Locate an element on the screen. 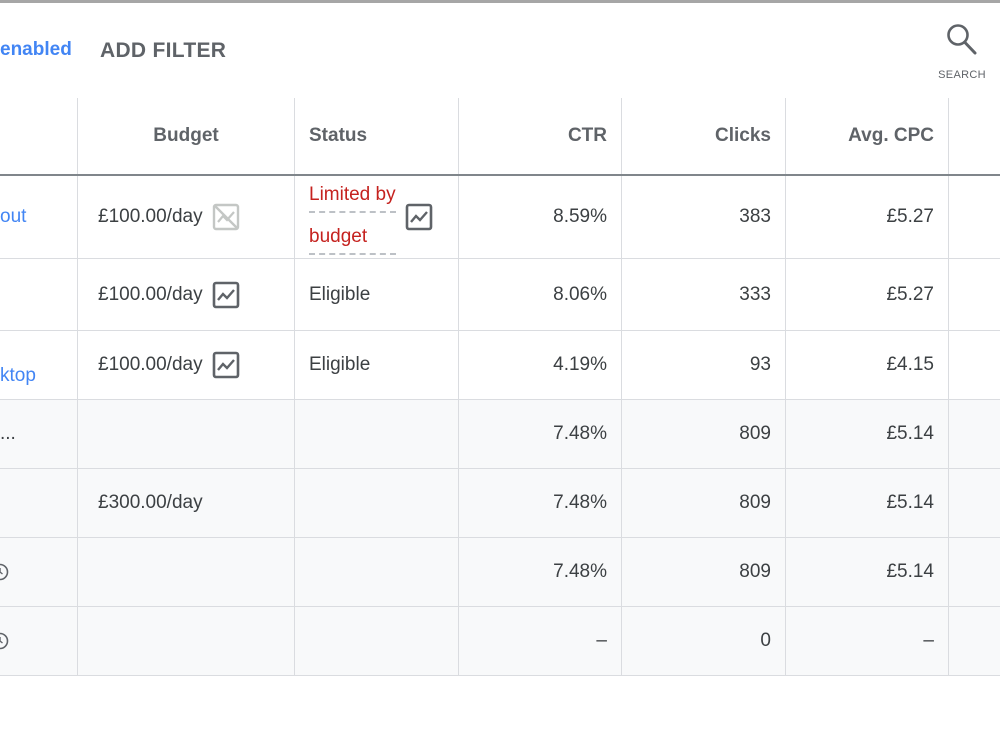 Image resolution: width=1000 pixels, height=750 pixels. status-cell: Limited by budget is located at coordinates (376, 217).